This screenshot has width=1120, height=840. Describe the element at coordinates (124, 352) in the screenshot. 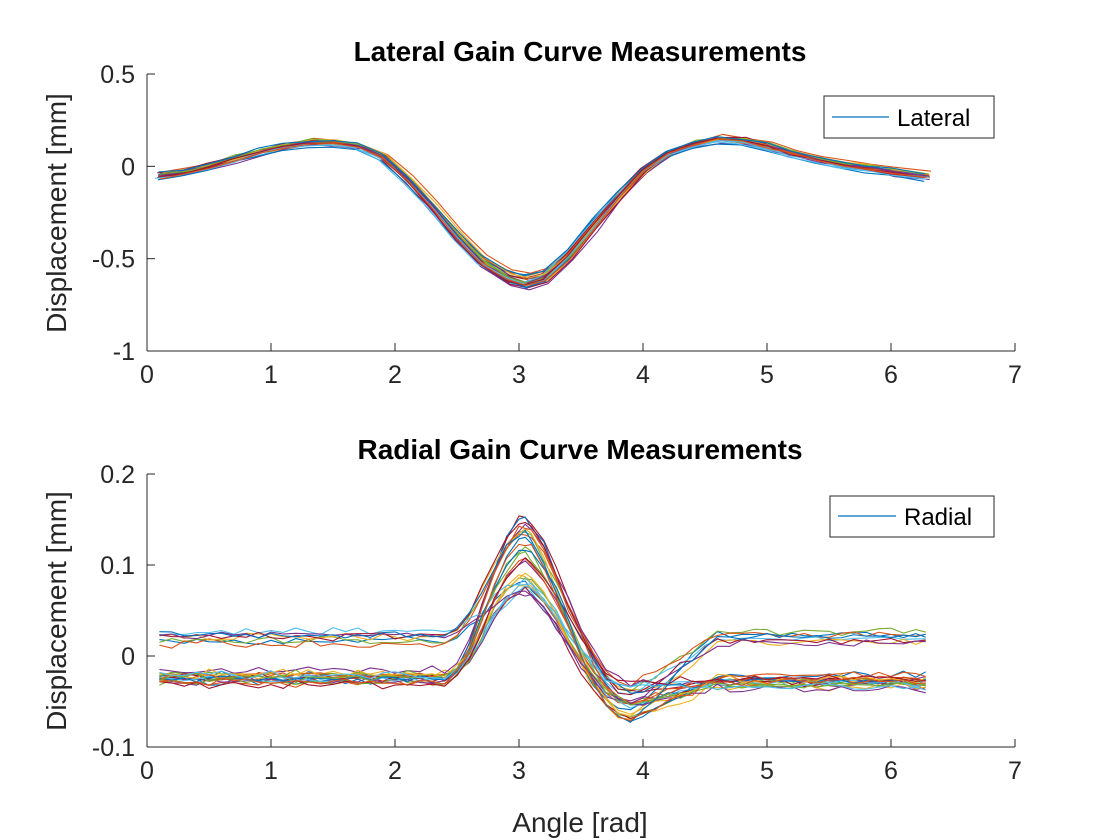

I see `y-tick-label: -1` at that location.